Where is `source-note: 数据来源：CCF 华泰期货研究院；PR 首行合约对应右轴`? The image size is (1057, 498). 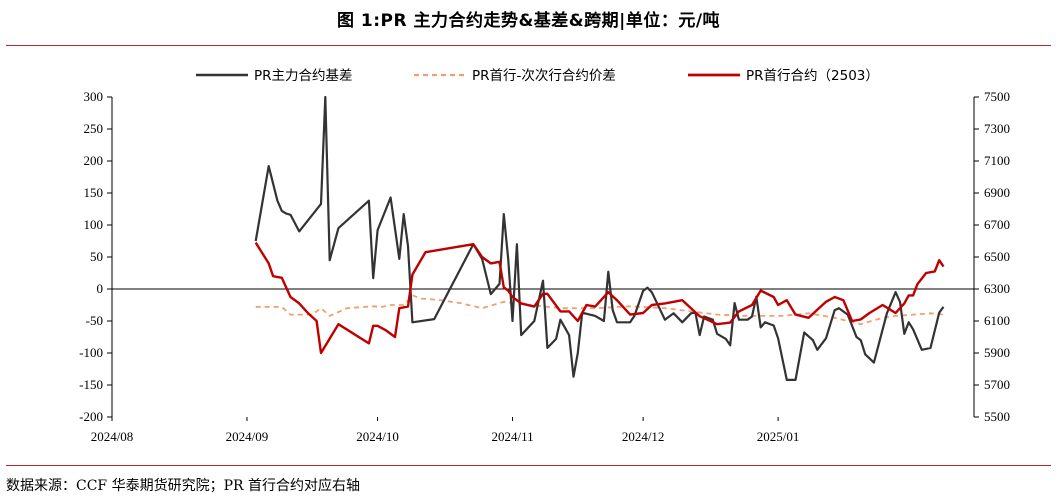 source-note: 数据来源：CCF 华泰期货研究院；PR 首行合约对应右轴 is located at coordinates (183, 486).